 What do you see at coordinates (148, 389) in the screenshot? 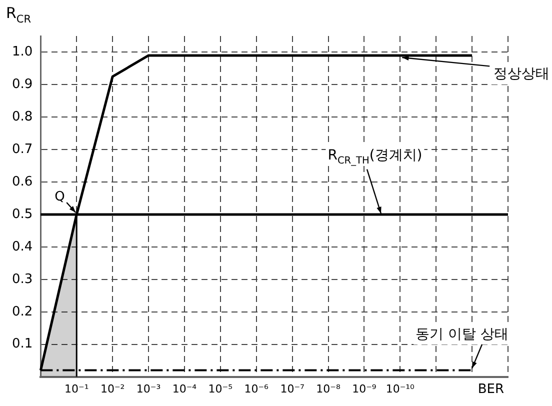
I see `x-tick-label: 10⁻³` at bounding box center [148, 389].